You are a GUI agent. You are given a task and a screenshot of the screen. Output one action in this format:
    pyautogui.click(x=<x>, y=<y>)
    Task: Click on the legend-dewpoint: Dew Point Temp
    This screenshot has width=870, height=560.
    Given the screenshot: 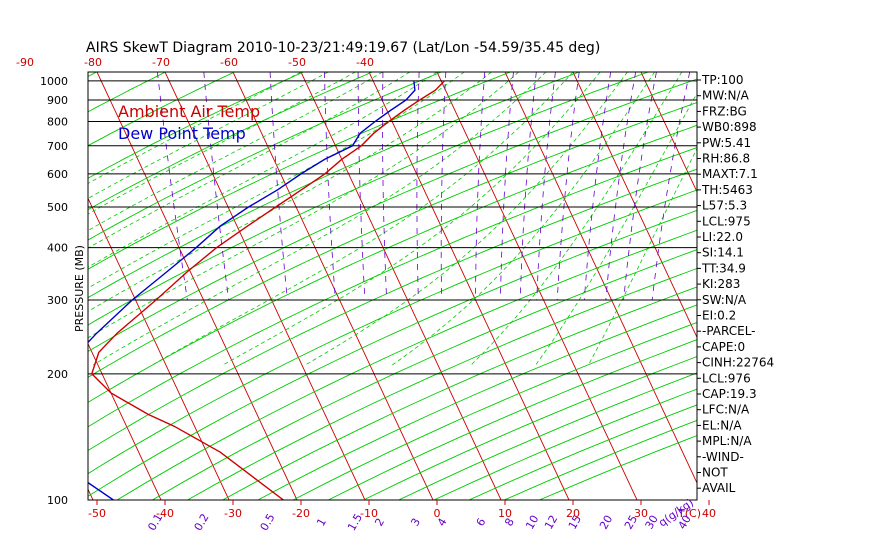 What is the action you would take?
    pyautogui.click(x=182, y=133)
    